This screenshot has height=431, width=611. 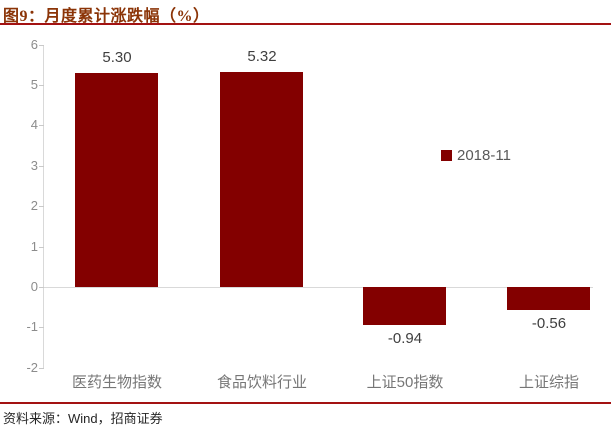 I want to click on source-note: 资料来源：Wind，招商证券, so click(x=83, y=418).